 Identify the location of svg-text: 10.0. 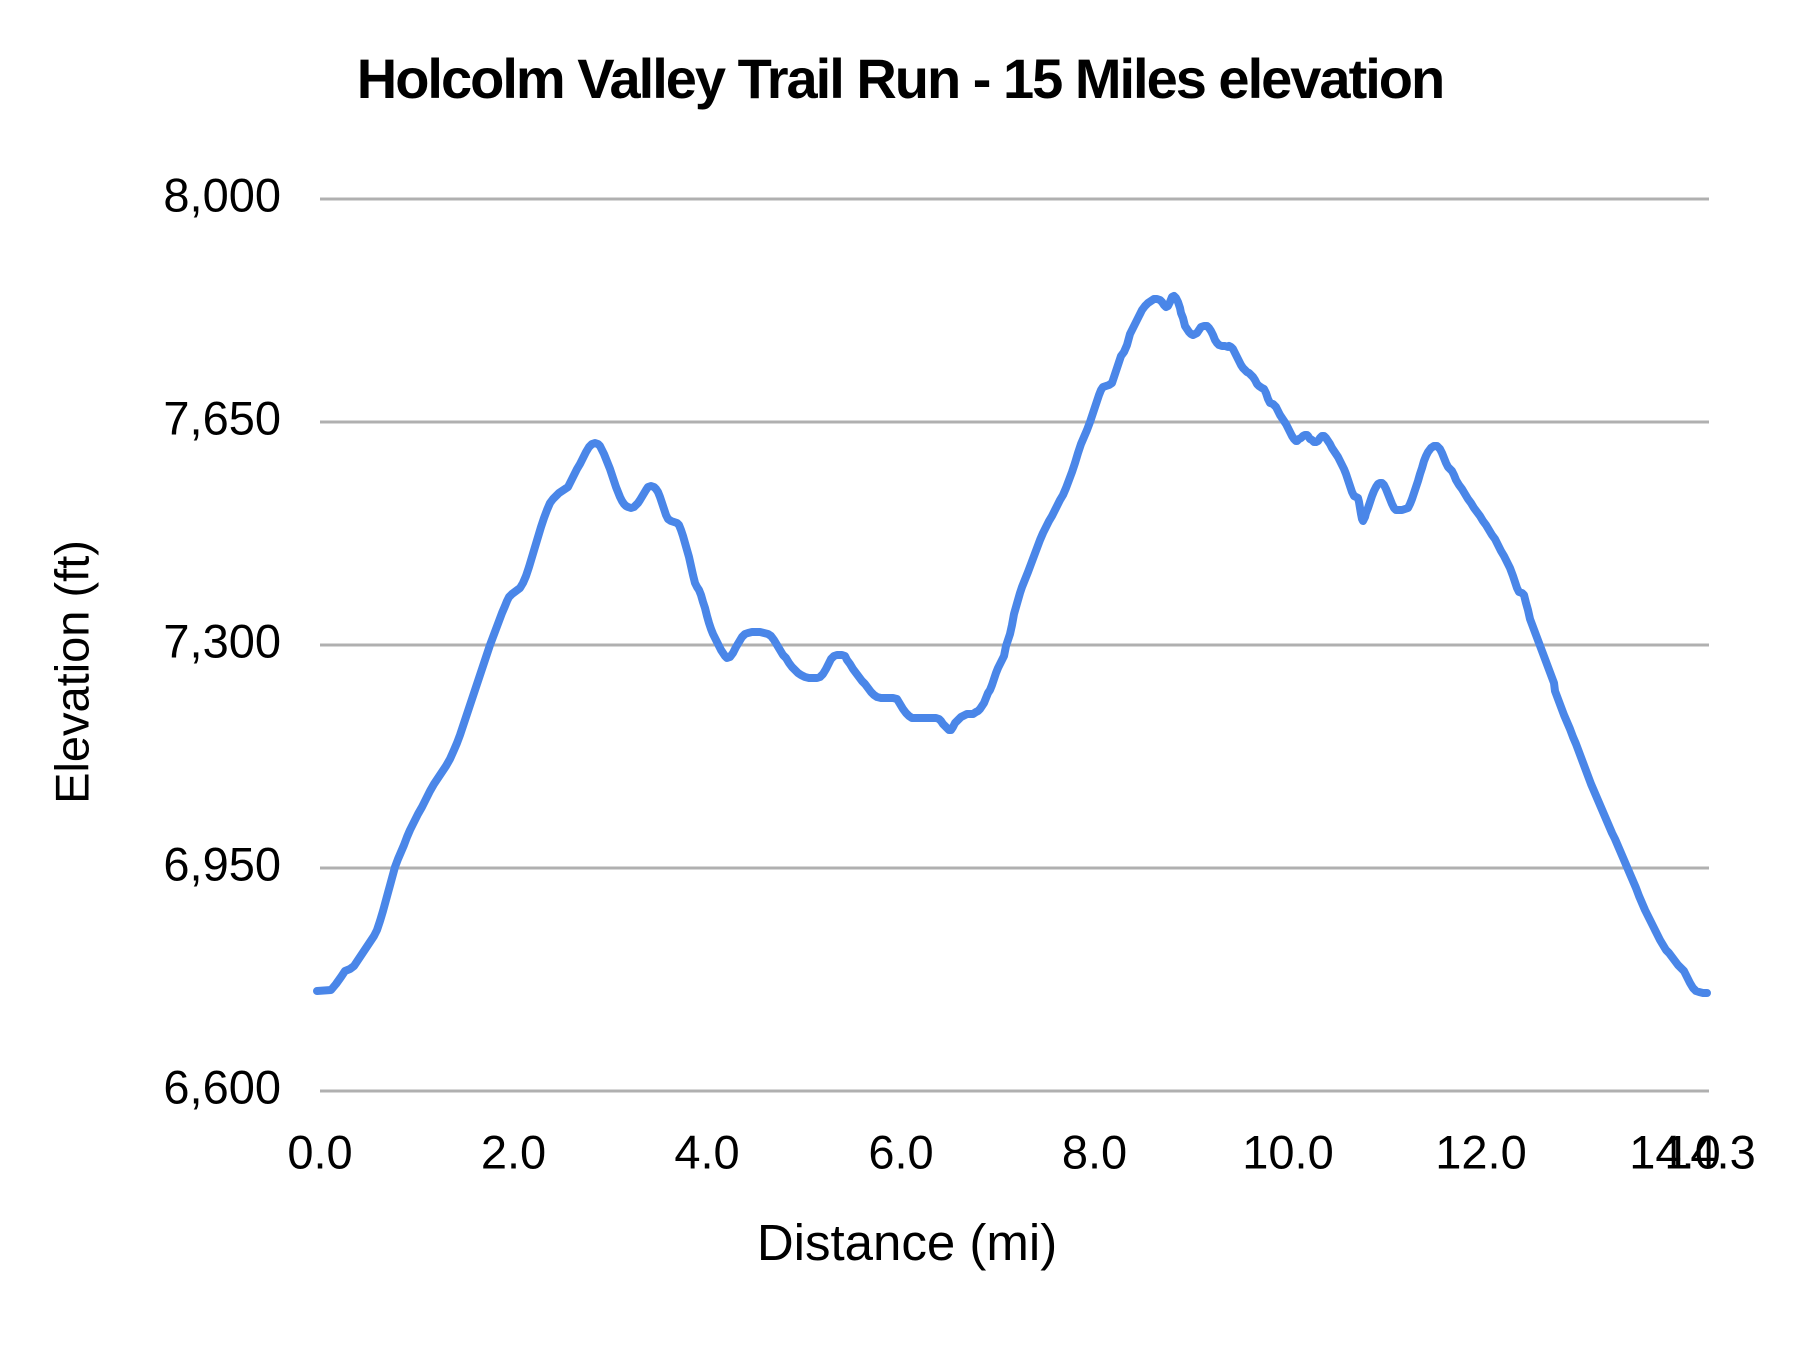
(1287, 1152).